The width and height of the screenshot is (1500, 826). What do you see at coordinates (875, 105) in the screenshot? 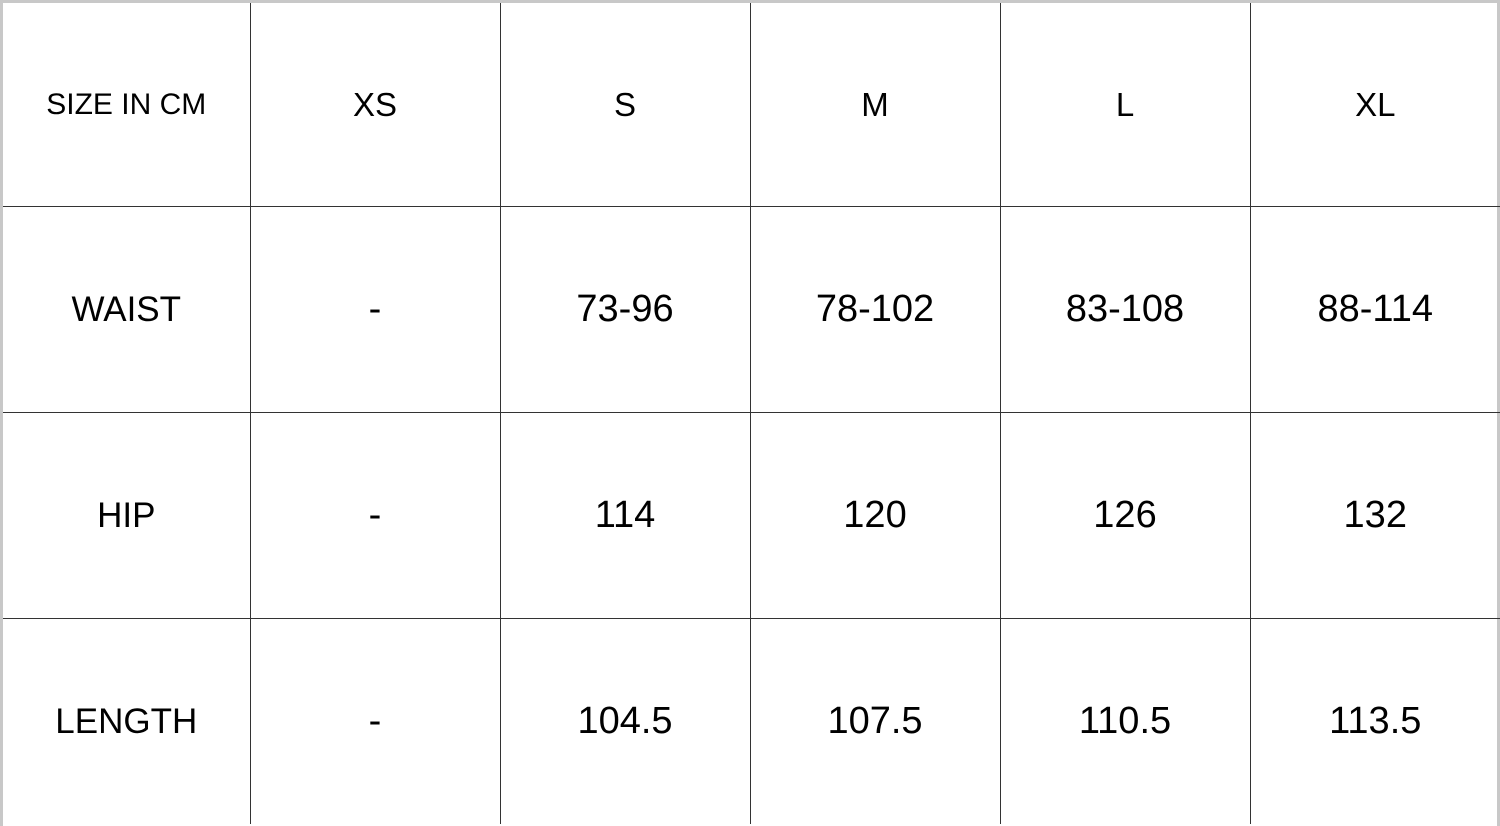
I see `header-m: M` at bounding box center [875, 105].